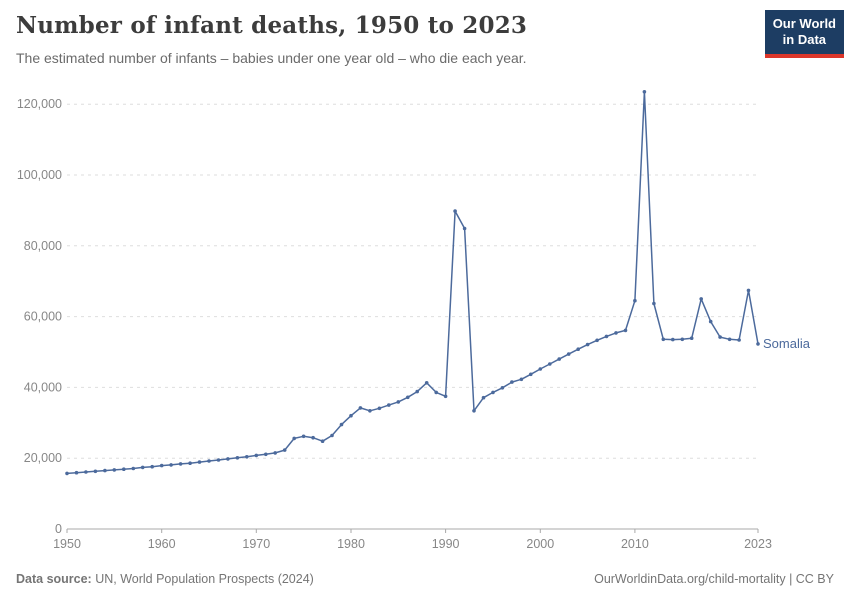 The width and height of the screenshot is (850, 600). Describe the element at coordinates (43, 458) in the screenshot. I see `y-tick-label: 20,000` at that location.